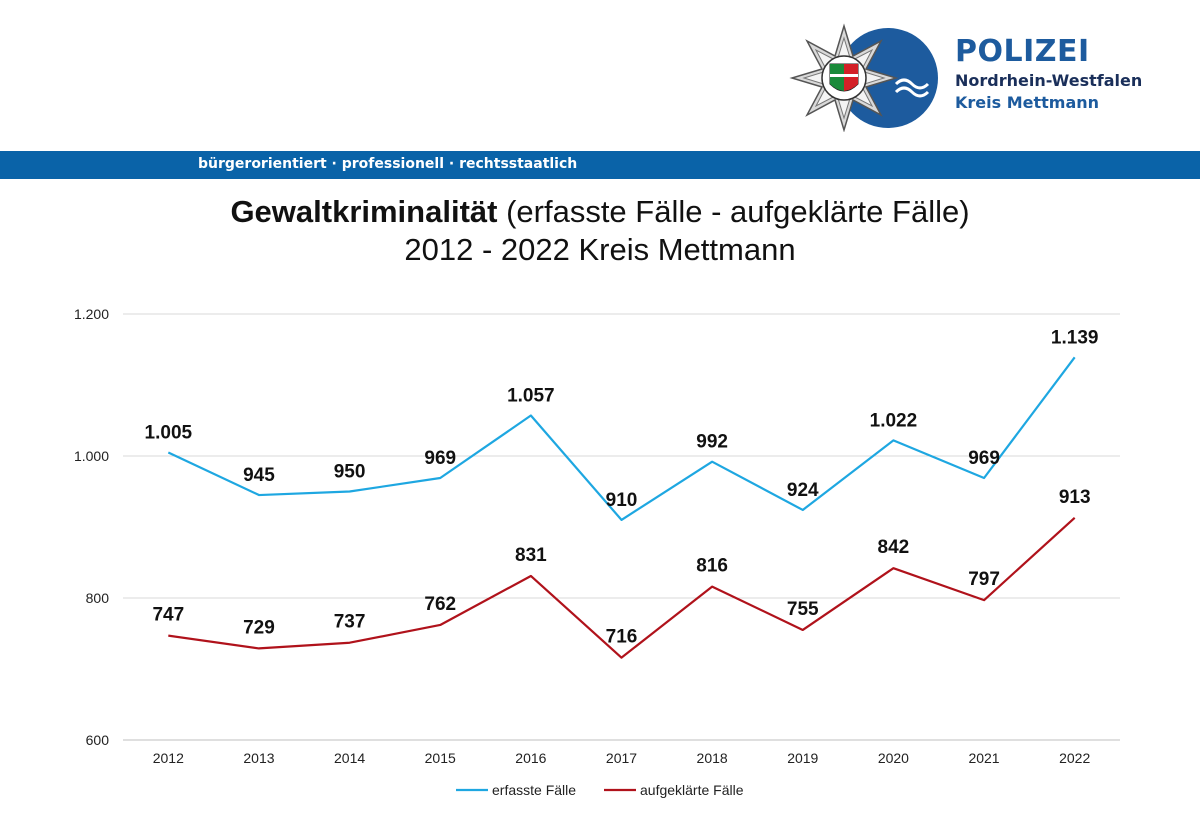  What do you see at coordinates (259, 627) in the screenshot?
I see `data-label-aufgeklaerte: 729` at bounding box center [259, 627].